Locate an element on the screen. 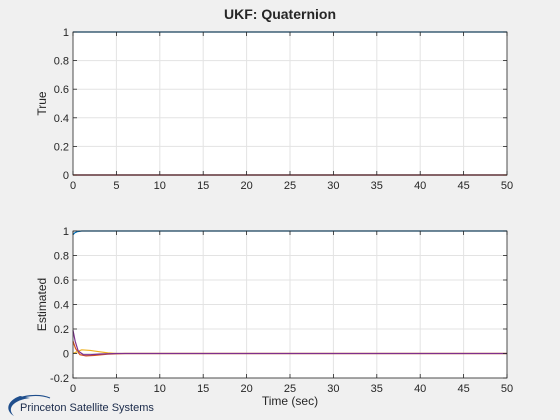  logo-text: Princeton Satellite Systems is located at coordinates (87, 408).